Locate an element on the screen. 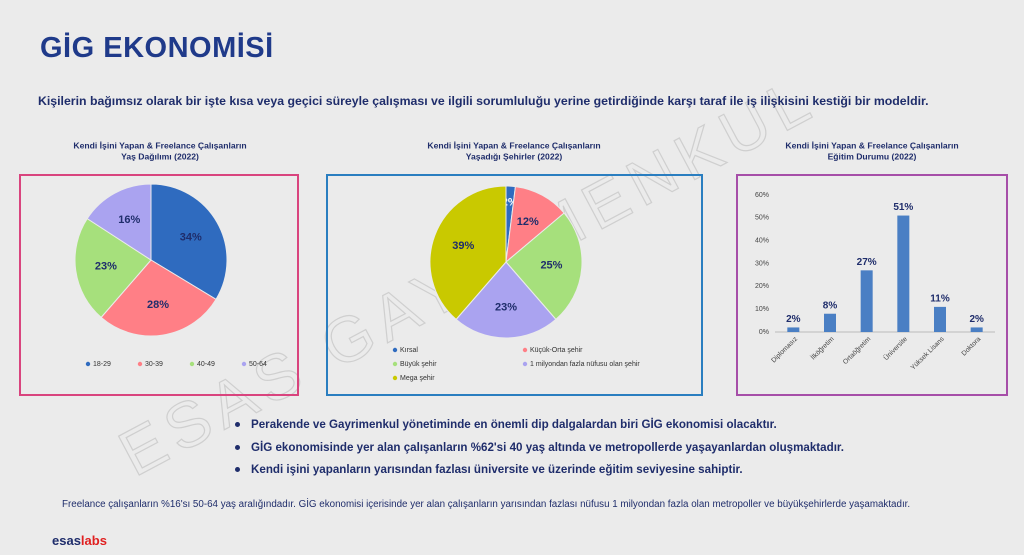  slide-title: GİG EKONOMİSİ is located at coordinates (157, 48).